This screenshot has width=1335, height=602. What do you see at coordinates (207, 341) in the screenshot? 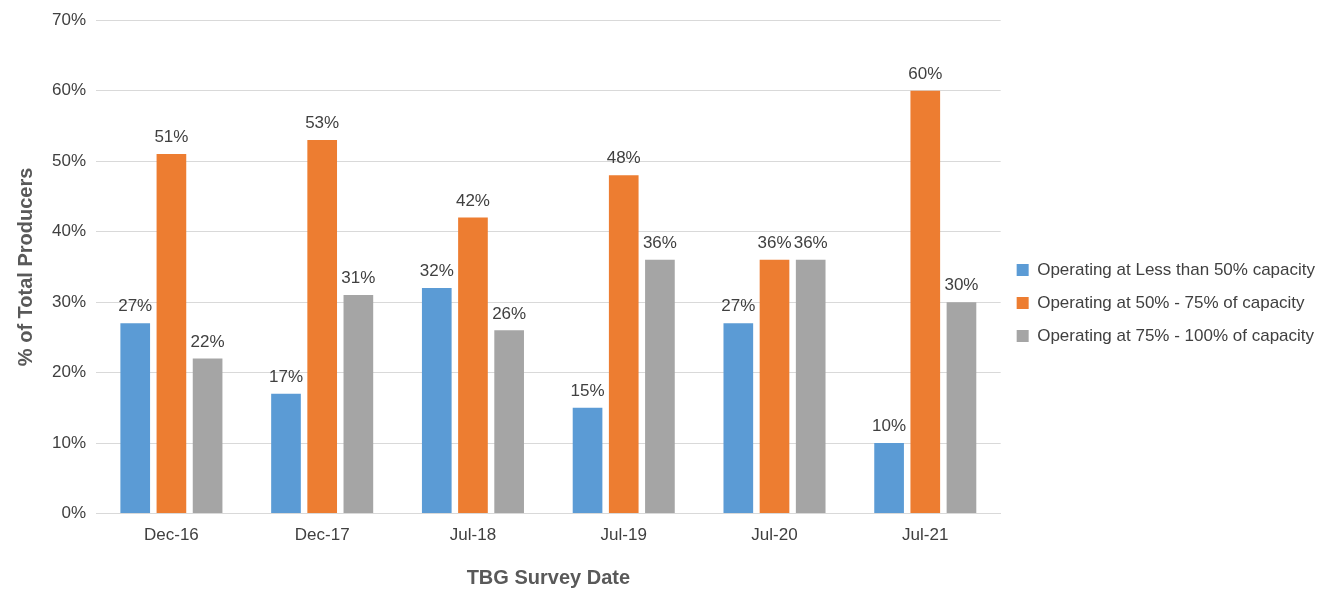
I see `data-label: 22%` at bounding box center [207, 341].